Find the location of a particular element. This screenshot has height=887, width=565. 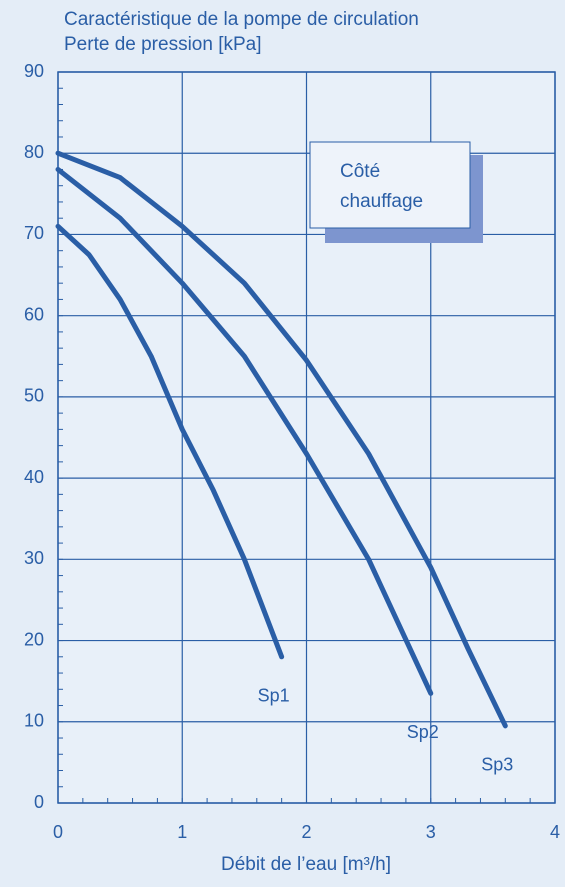

y-tick-label: 20 is located at coordinates (34, 639).